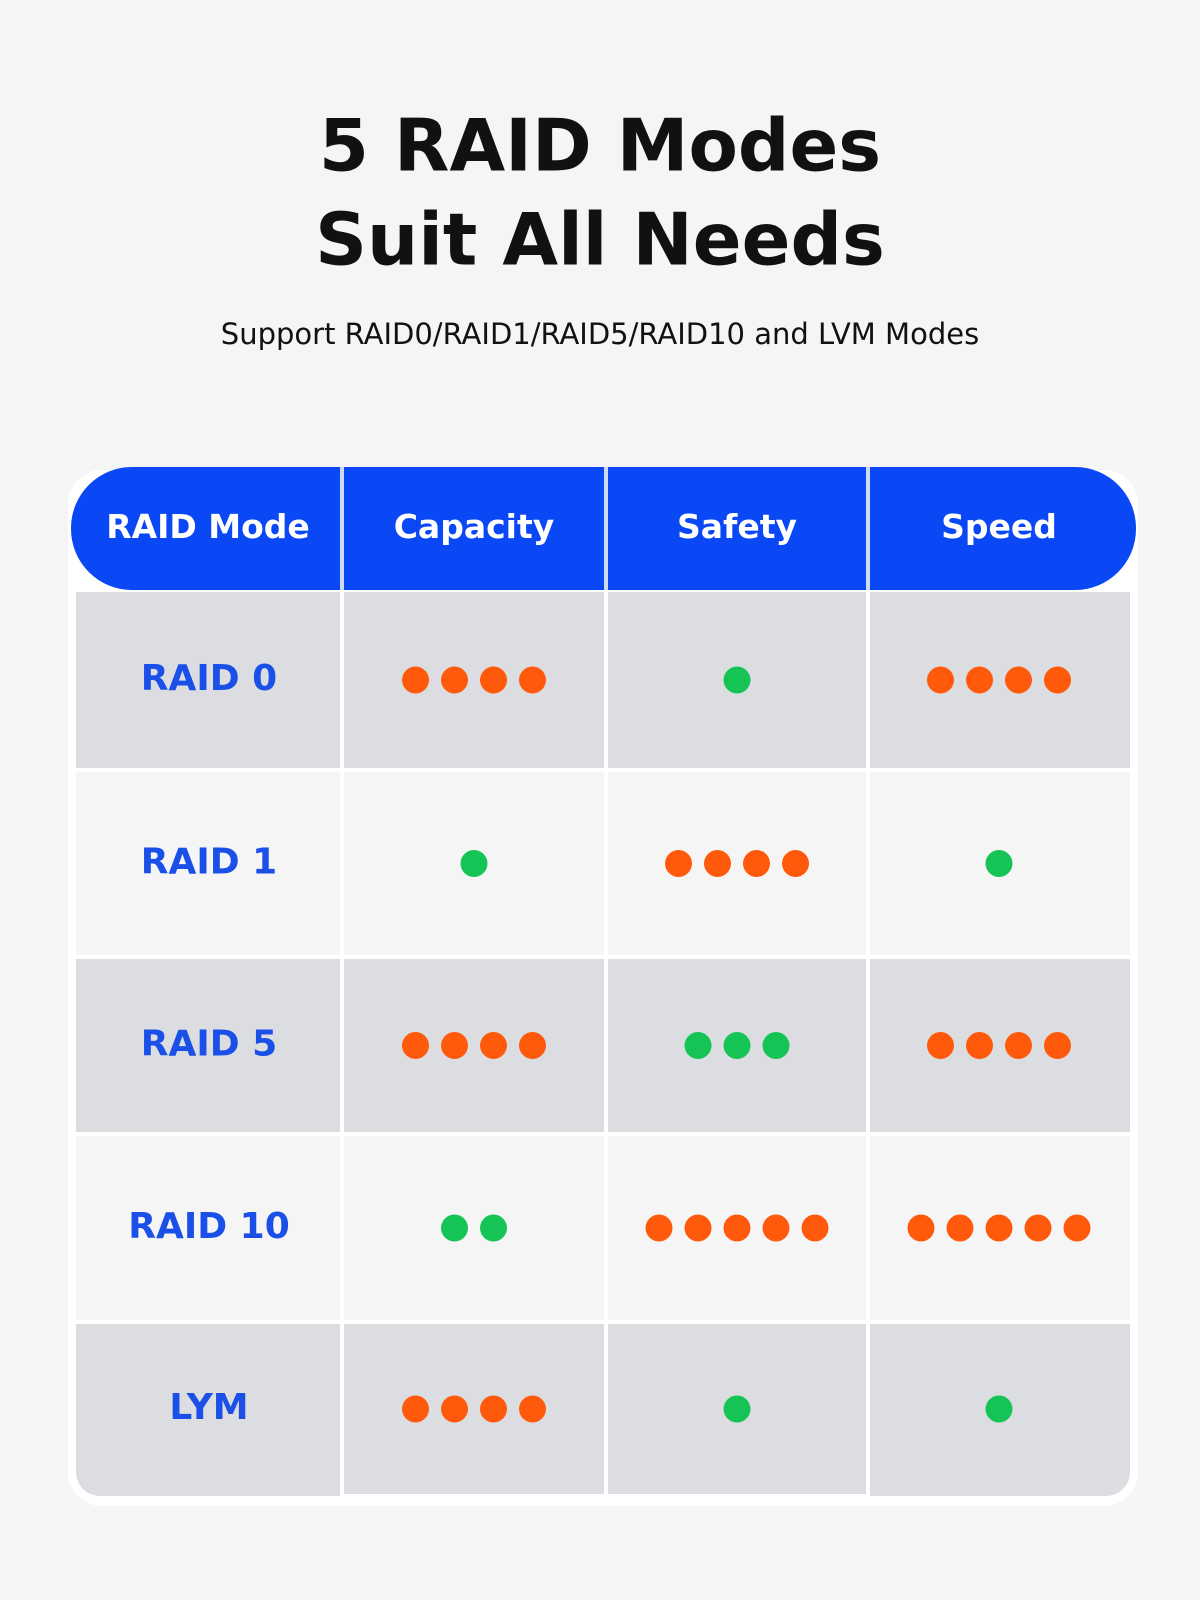  I want to click on mode-label: RAID 10, so click(209, 1226).